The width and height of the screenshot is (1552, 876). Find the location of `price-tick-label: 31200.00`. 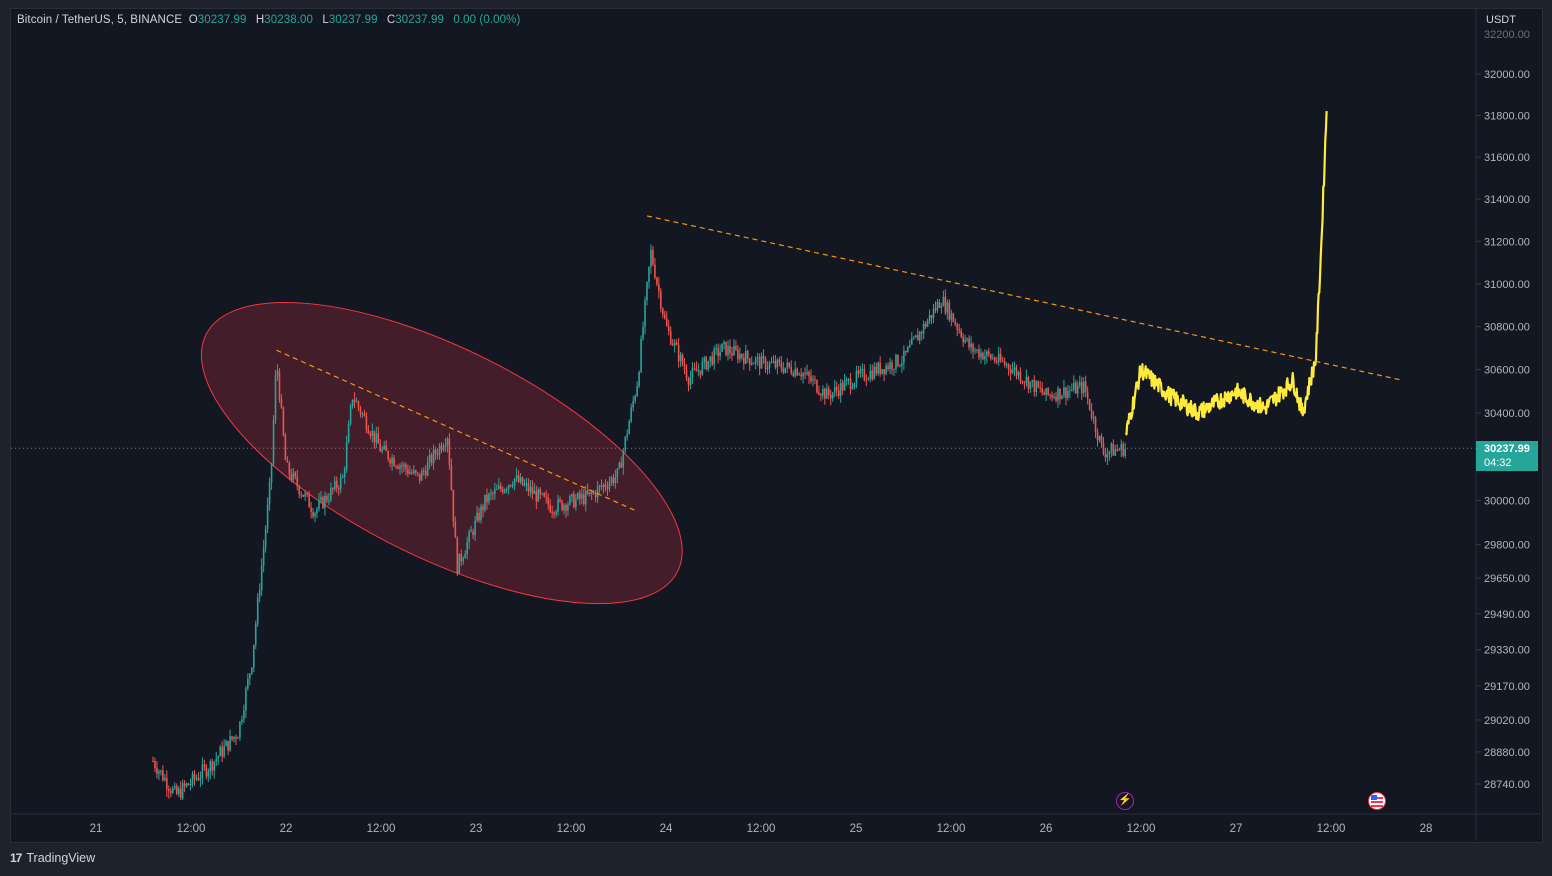

price-tick-label: 31200.00 is located at coordinates (1507, 242).